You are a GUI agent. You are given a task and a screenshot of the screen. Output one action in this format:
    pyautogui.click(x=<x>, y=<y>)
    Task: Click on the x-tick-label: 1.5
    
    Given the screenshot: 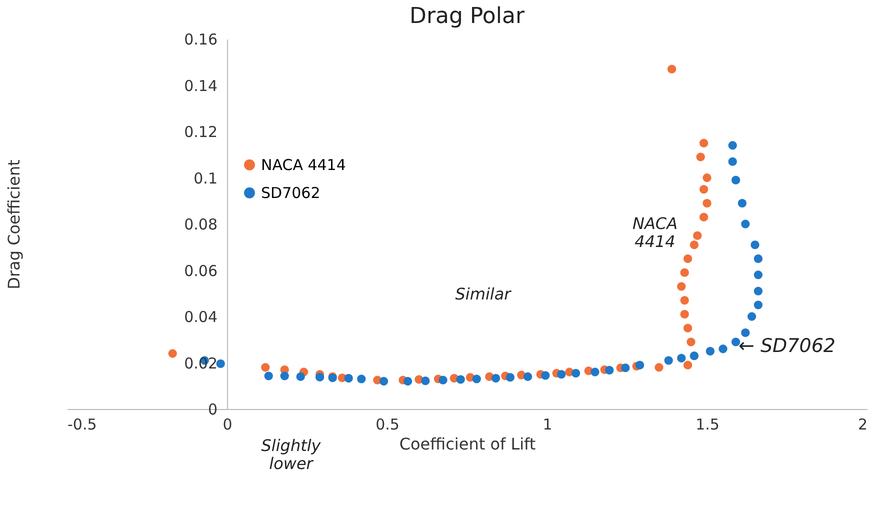 What is the action you would take?
    pyautogui.click(x=708, y=425)
    